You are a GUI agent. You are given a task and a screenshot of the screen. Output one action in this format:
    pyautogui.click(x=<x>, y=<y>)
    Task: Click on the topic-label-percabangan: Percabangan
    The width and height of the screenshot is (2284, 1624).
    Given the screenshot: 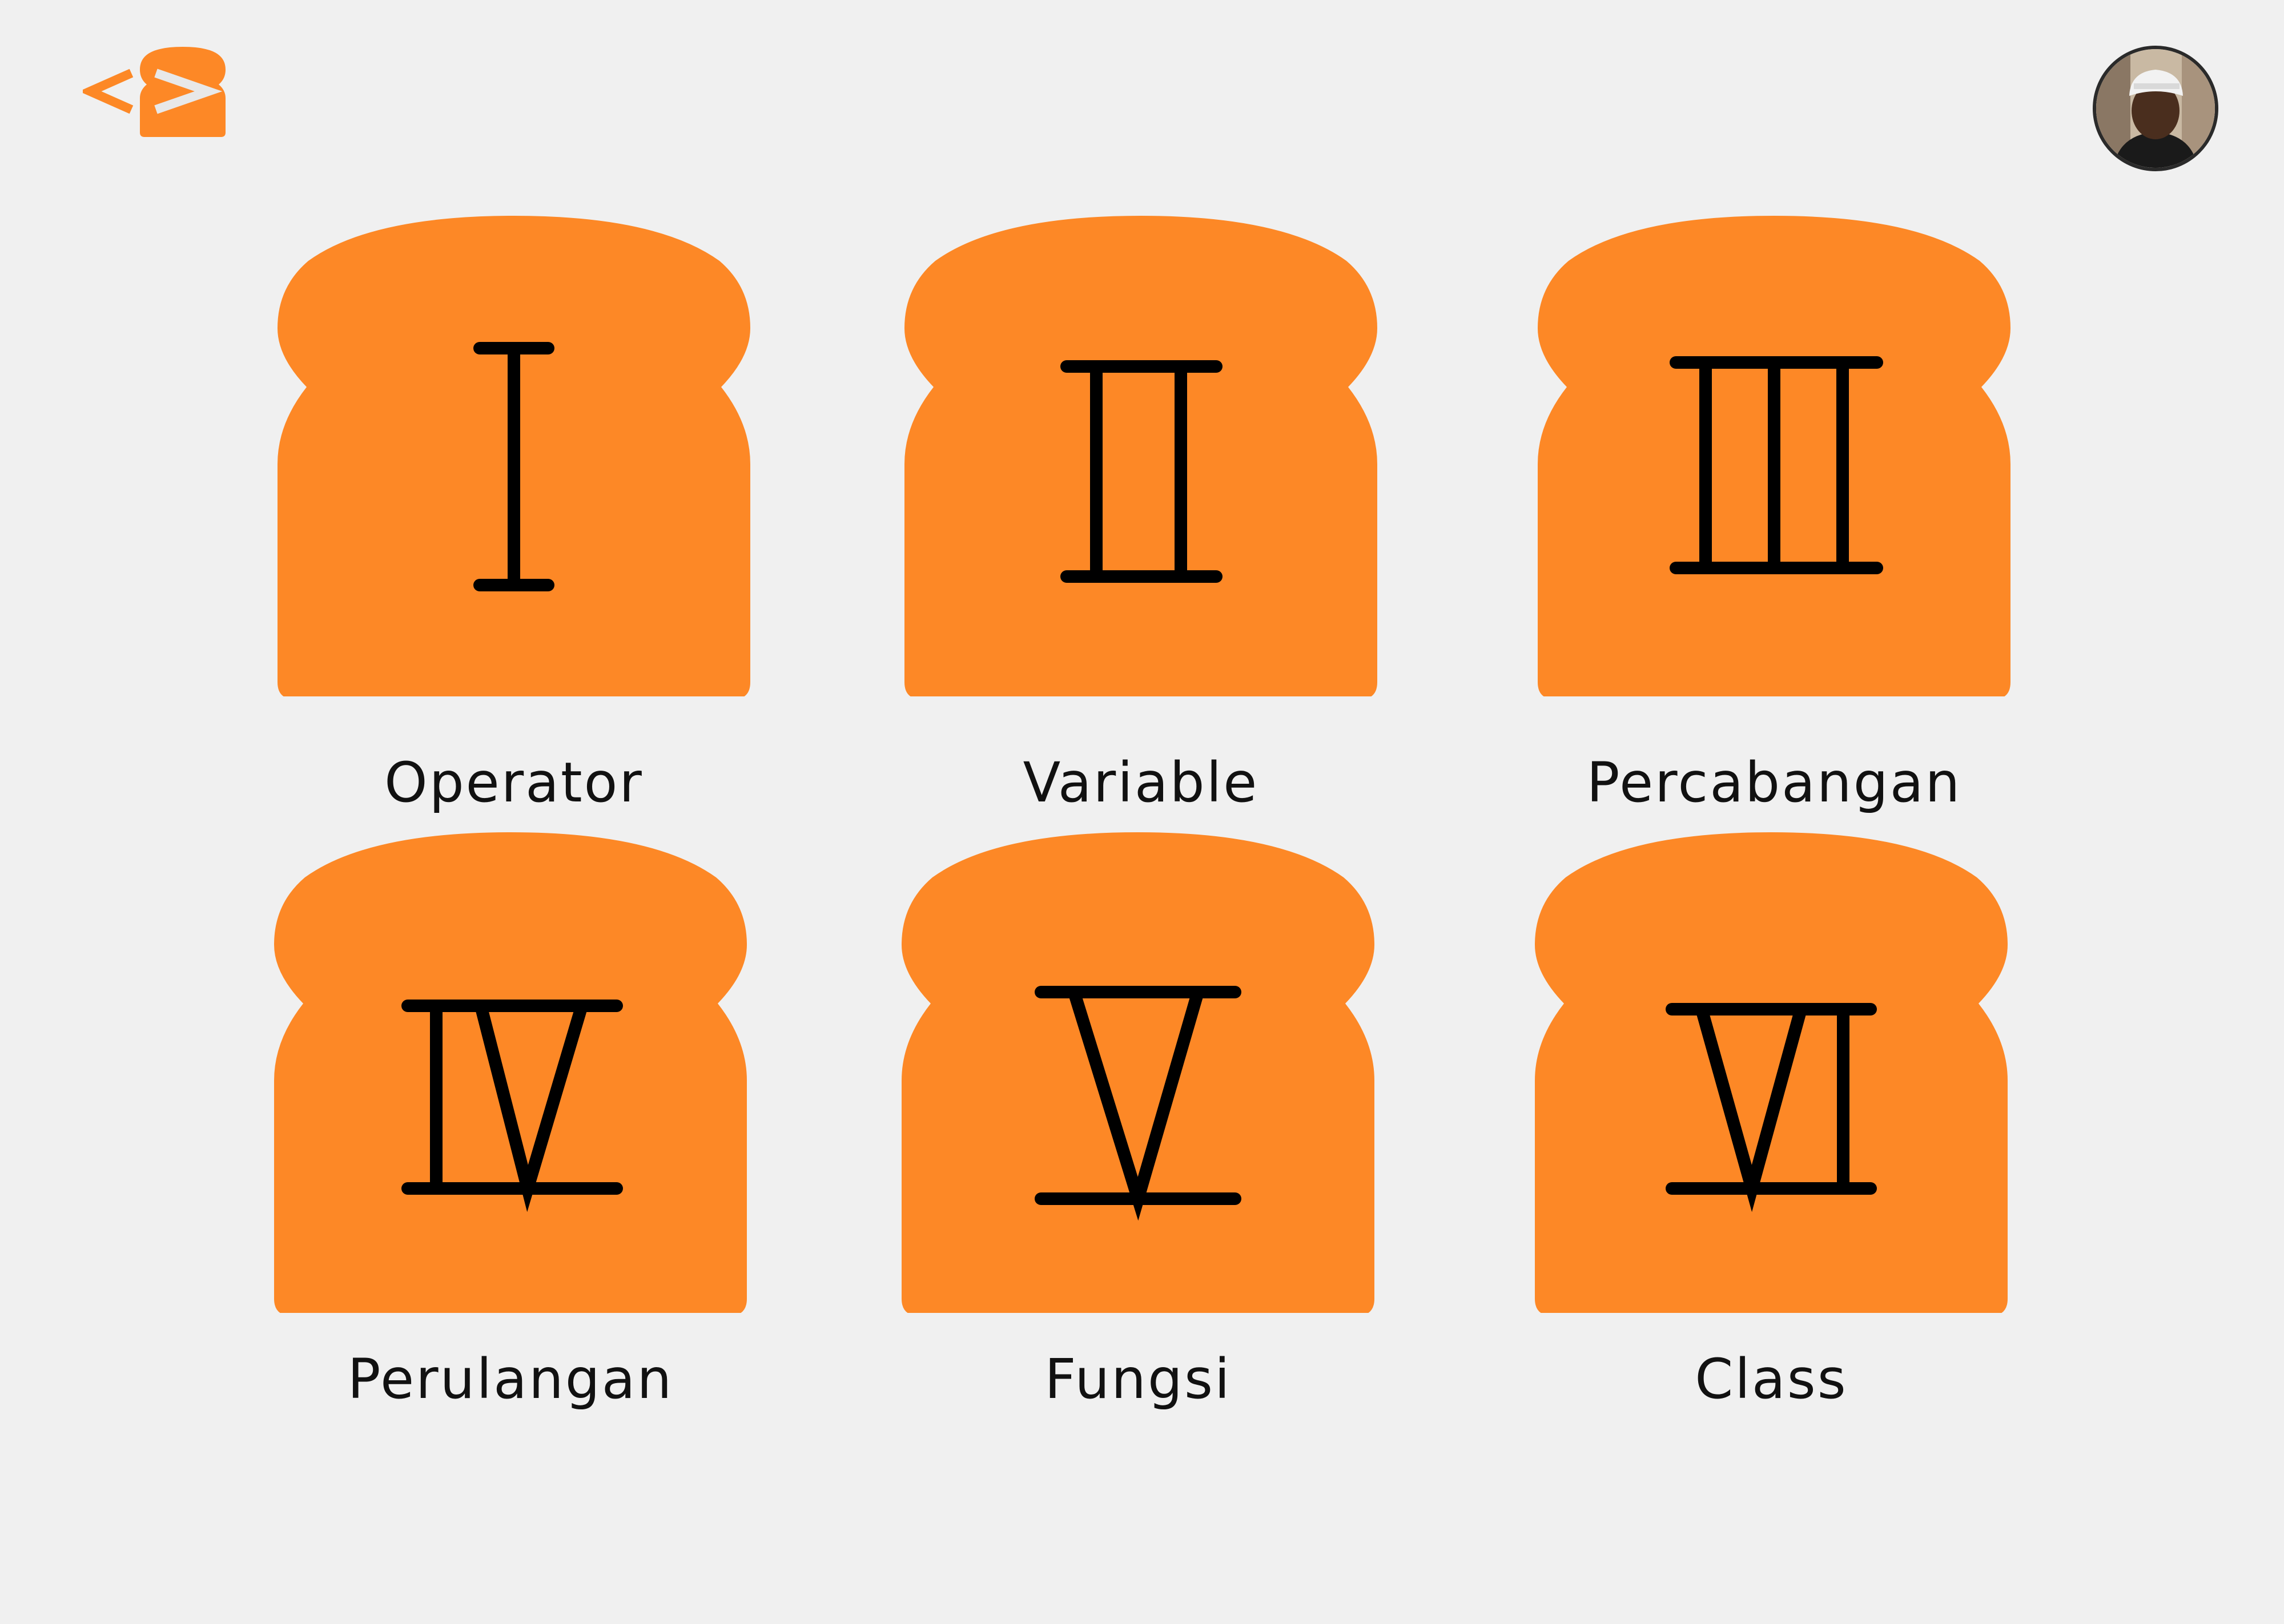 What is the action you would take?
    pyautogui.click(x=1774, y=783)
    